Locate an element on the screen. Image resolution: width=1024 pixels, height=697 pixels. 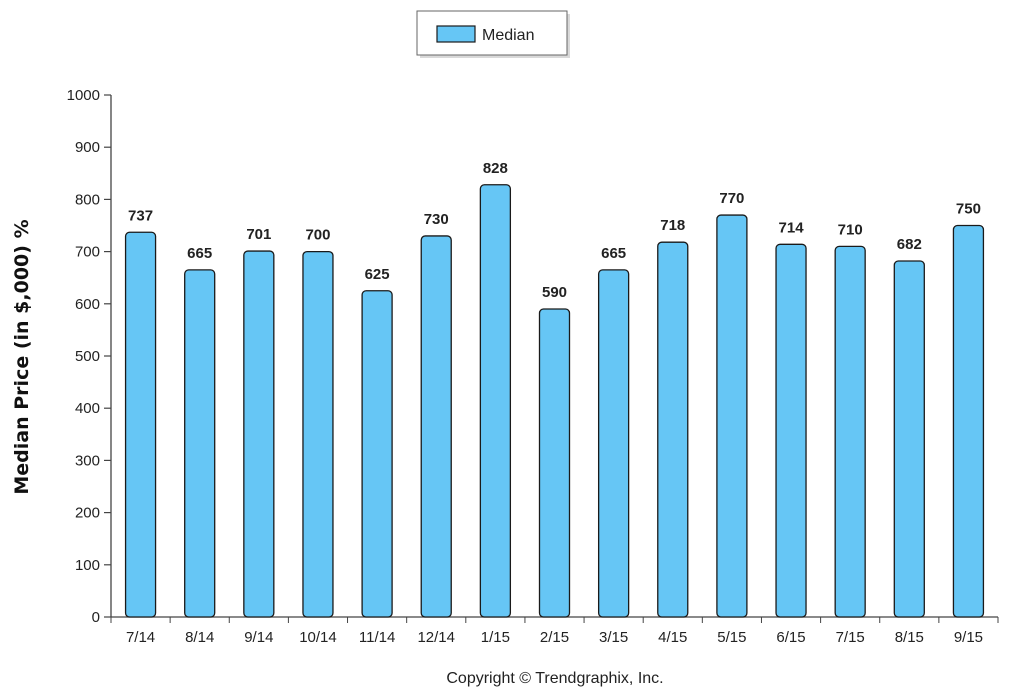
data-label: 590 is located at coordinates (554, 292).